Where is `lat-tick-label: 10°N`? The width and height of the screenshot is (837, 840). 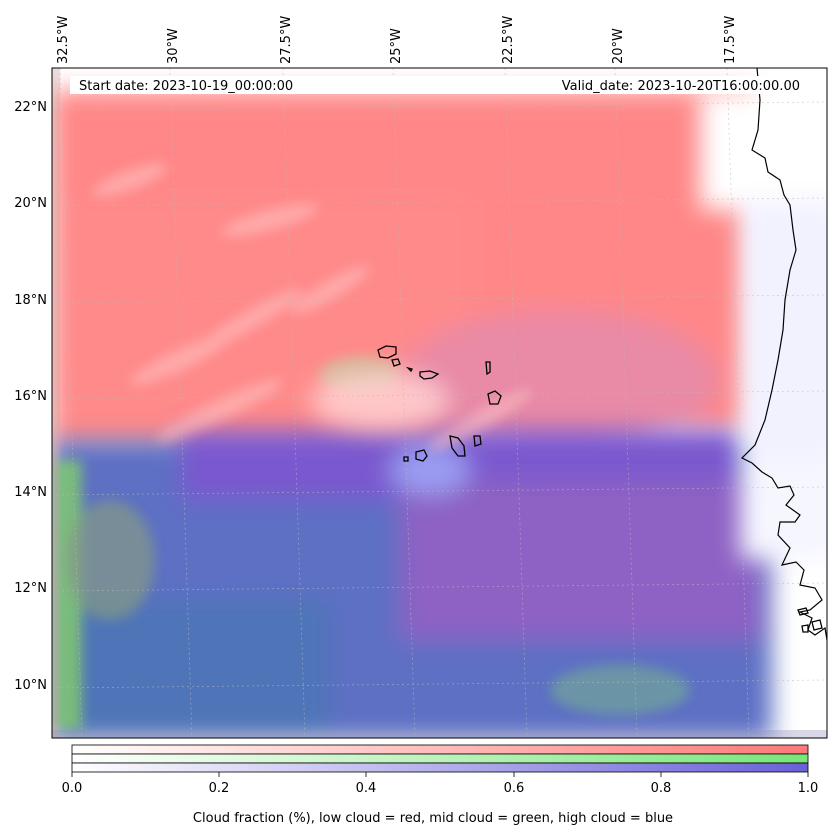 lat-tick-label: 10°N is located at coordinates (30, 685).